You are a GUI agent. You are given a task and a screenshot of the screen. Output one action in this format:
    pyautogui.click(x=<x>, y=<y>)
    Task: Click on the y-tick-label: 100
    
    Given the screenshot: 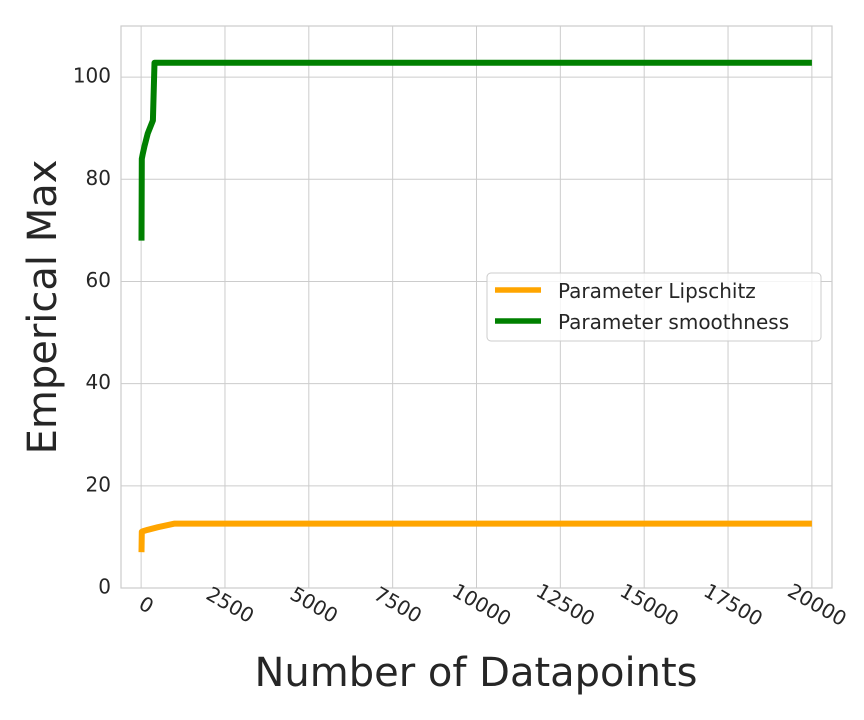 What is the action you would take?
    pyautogui.click(x=92, y=76)
    